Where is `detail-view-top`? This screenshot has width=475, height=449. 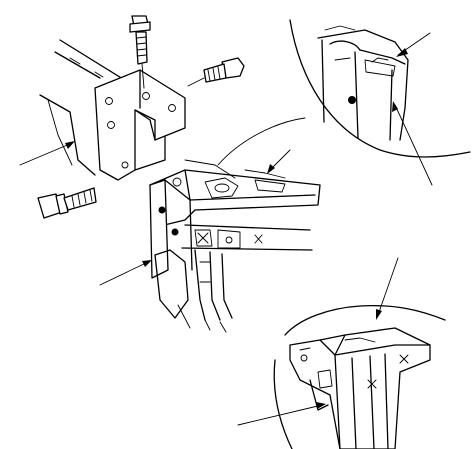
detail-view-top is located at coordinates (380, 102).